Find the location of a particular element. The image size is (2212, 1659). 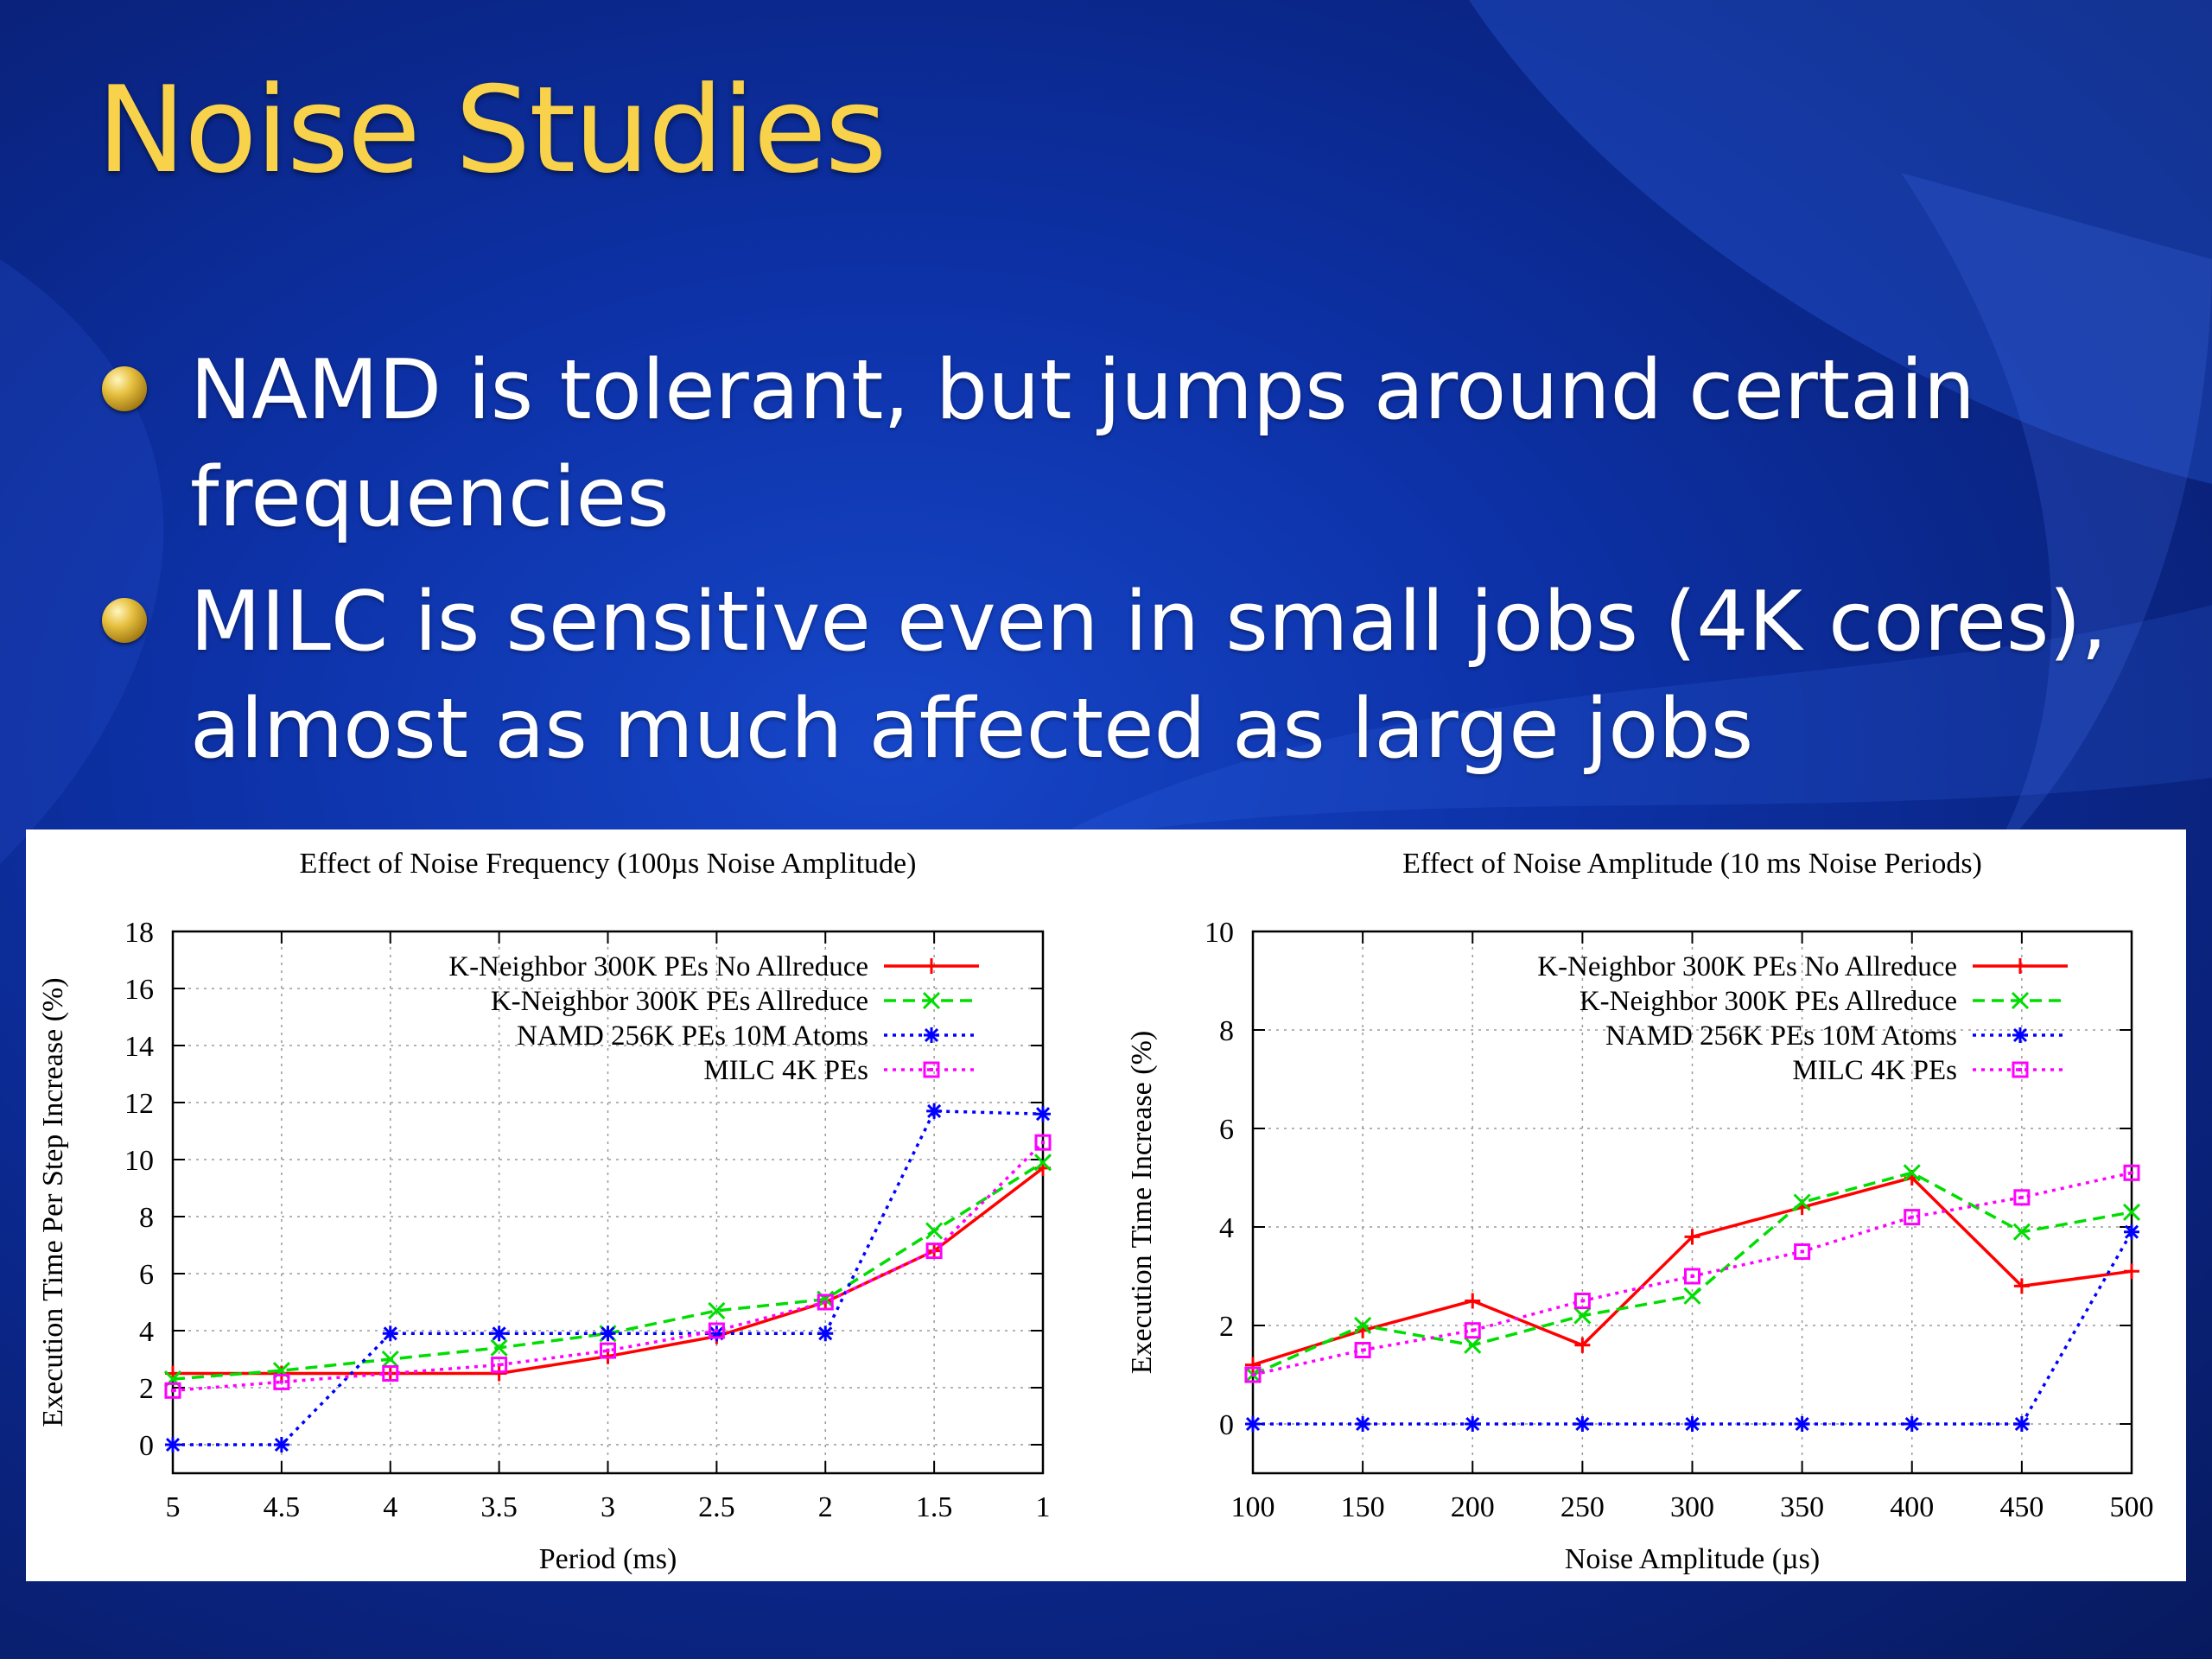

x-tick-label: 100 is located at coordinates (1253, 1507).